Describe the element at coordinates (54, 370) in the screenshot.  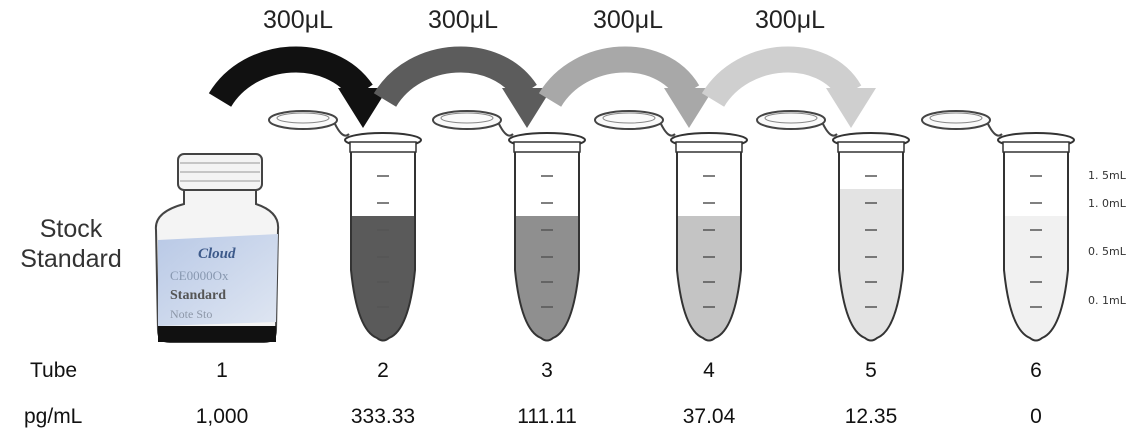
I see `tube-row-header: Tube` at that location.